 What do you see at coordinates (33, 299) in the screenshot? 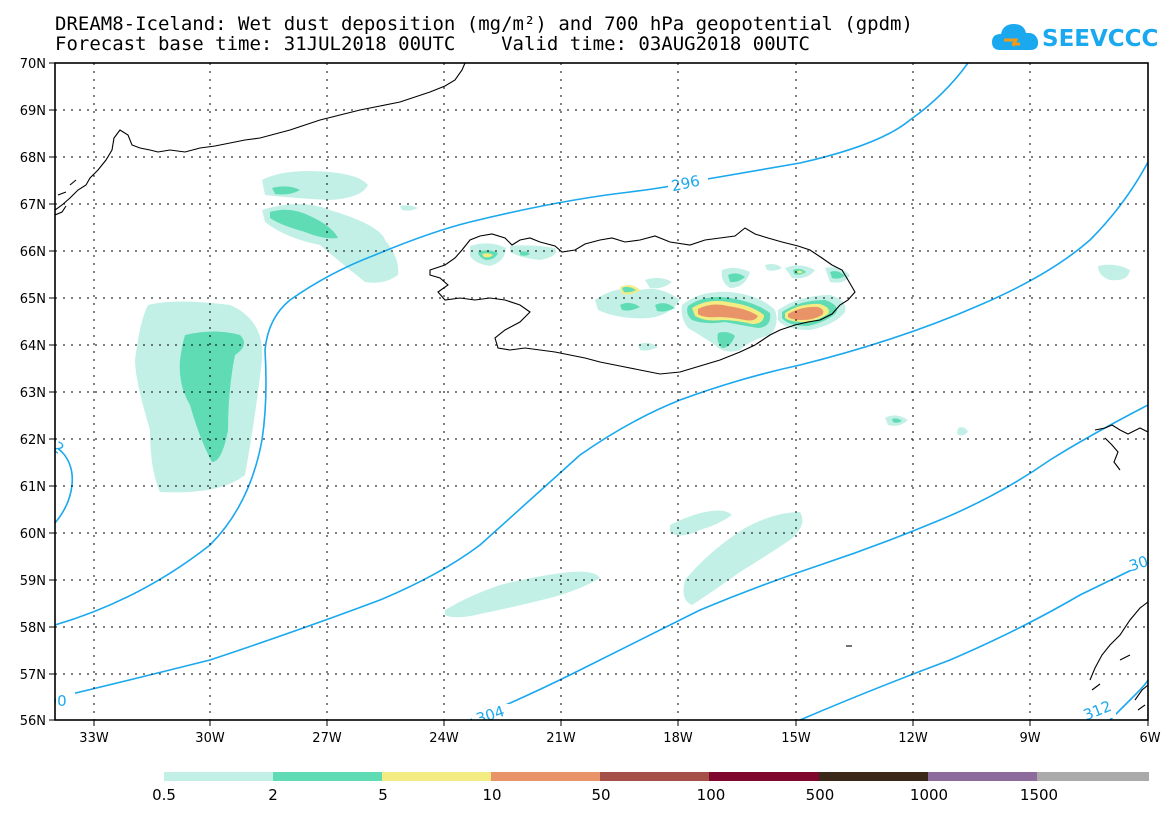
I see `lat-label-65n: 65N` at bounding box center [33, 299].